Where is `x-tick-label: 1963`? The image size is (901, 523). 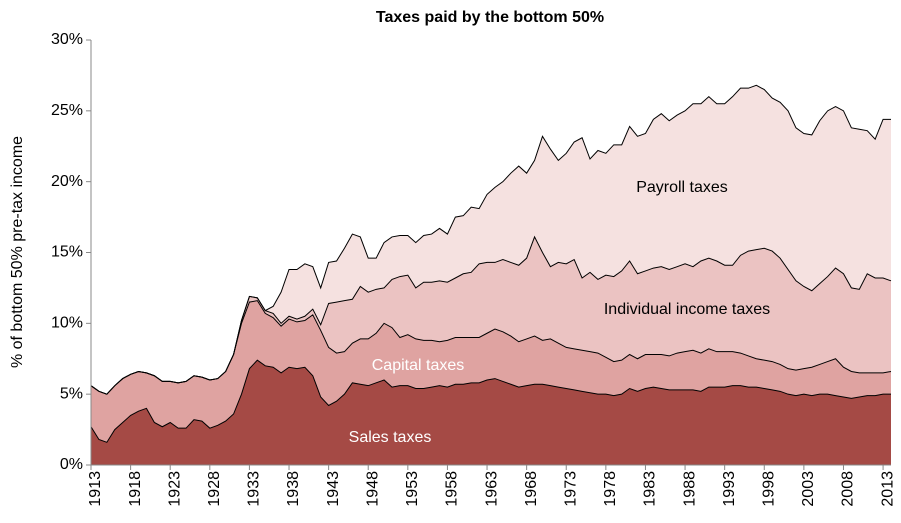
x-tick-label: 1963 is located at coordinates (491, 489).